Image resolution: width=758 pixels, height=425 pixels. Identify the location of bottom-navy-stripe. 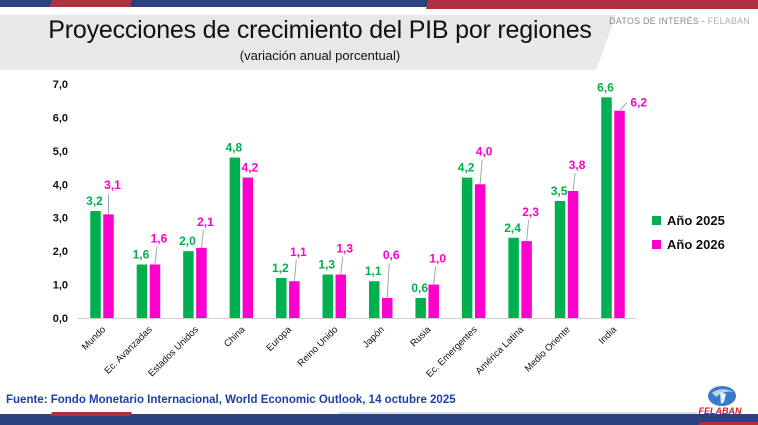
(379, 419).